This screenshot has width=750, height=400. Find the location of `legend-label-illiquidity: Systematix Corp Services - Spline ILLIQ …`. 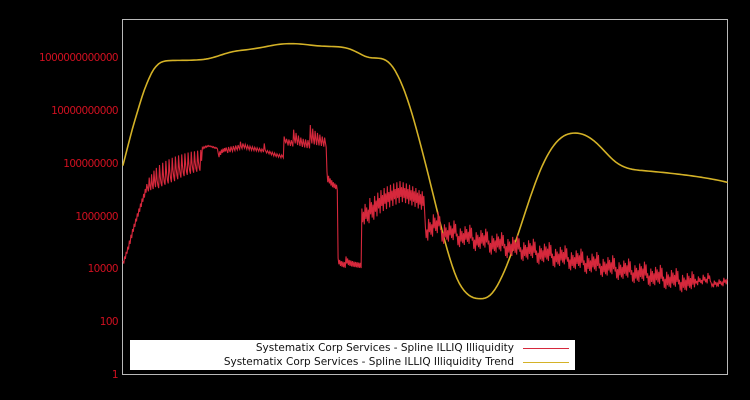

legend-label-illiquidity: Systematix Corp Services - Spline ILLIQ … is located at coordinates (384, 348).